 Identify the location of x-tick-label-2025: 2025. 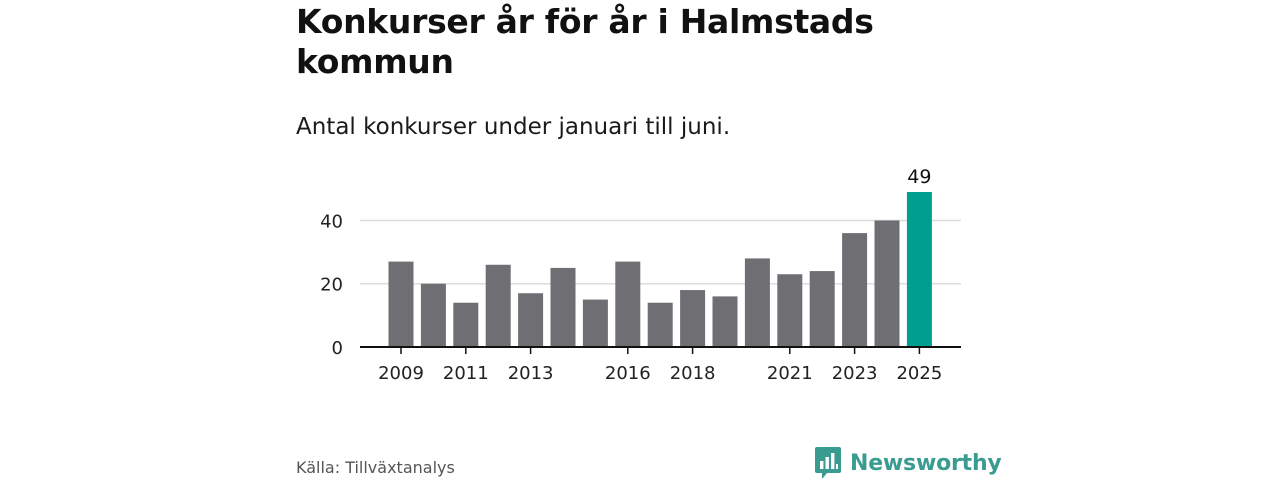
(919, 373).